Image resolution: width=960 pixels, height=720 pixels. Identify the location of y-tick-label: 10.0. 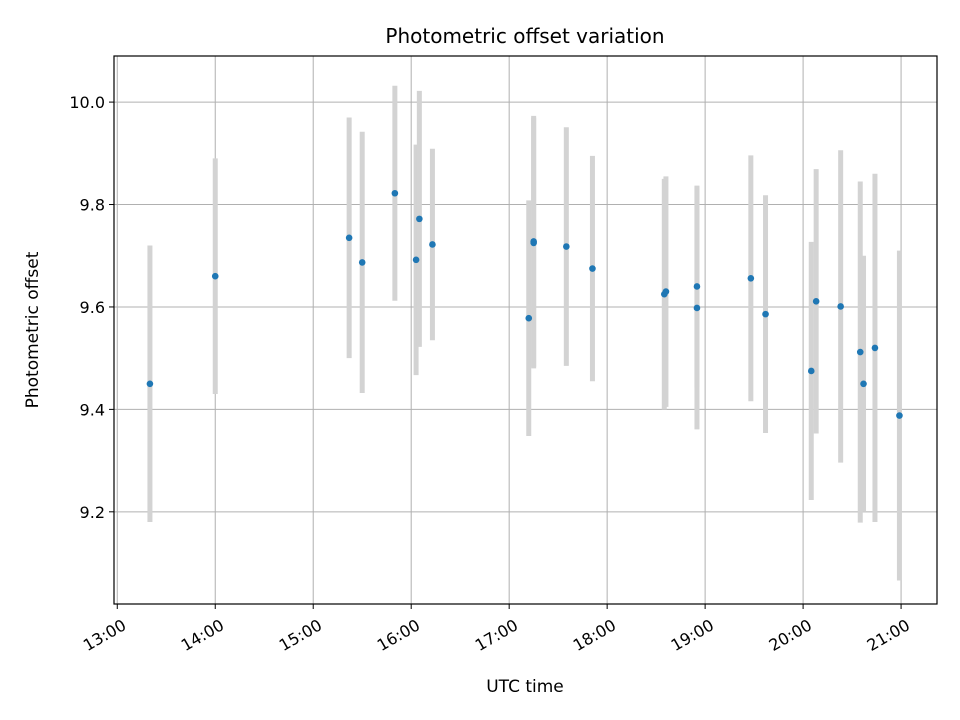
(87, 102).